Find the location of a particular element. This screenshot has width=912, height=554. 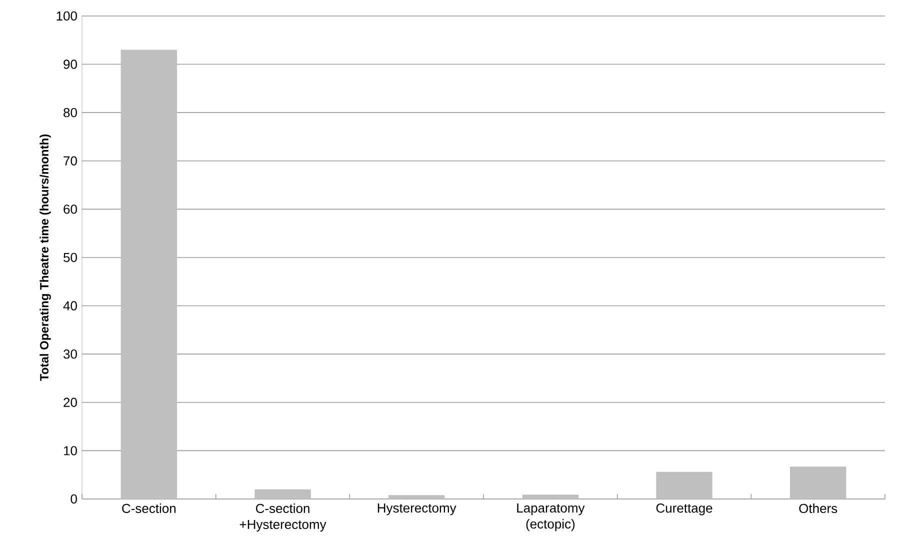

x-tick-label: Others is located at coordinates (818, 509).